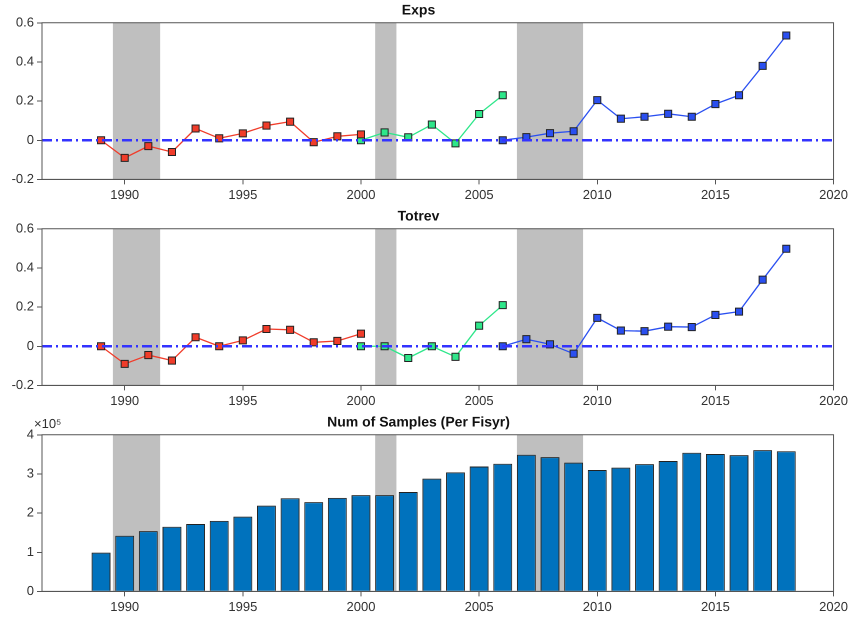  What do you see at coordinates (30, 512) in the screenshot?
I see `y-tick-label: 2` at bounding box center [30, 512].